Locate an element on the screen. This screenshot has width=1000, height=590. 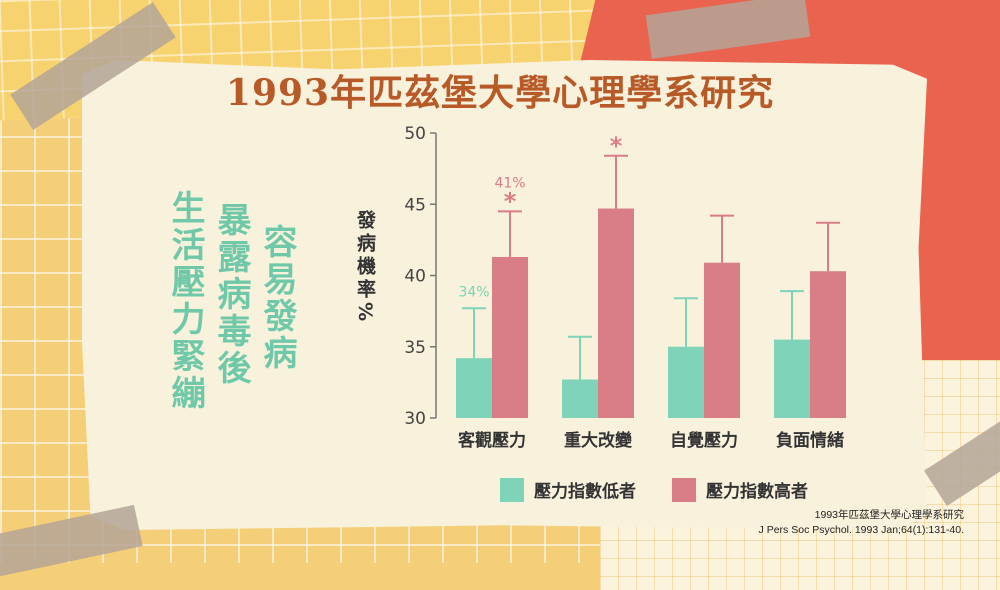
y-tick-label: 40 is located at coordinates (415, 277).